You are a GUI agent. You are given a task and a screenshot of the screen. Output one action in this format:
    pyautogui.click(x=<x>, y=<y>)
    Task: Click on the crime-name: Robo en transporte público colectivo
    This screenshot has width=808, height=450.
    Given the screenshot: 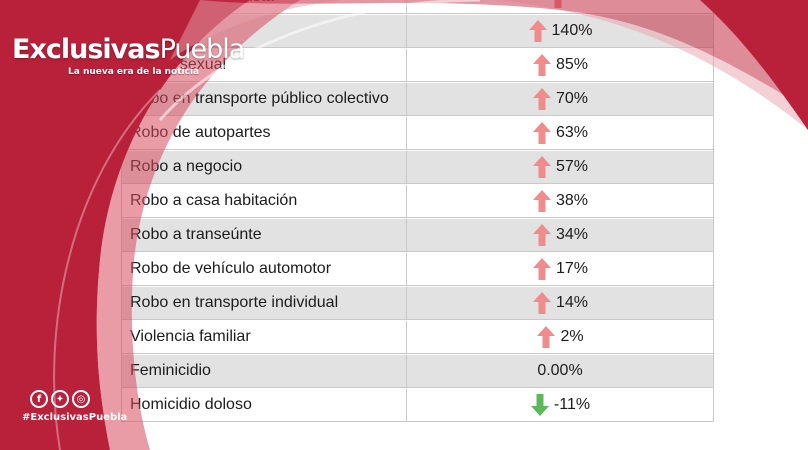 What is the action you would take?
    pyautogui.click(x=264, y=99)
    